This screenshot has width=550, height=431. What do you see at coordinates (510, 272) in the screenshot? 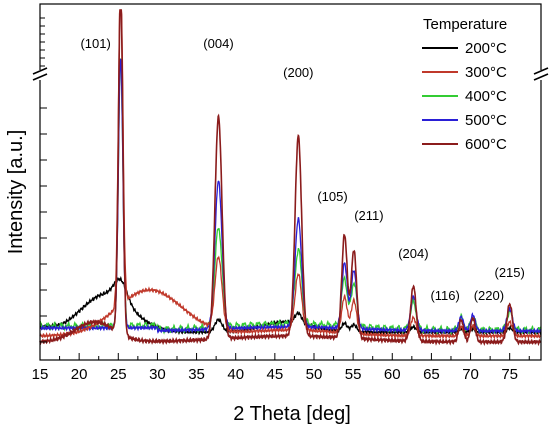
I see `peak-label: (215)` at bounding box center [510, 272].